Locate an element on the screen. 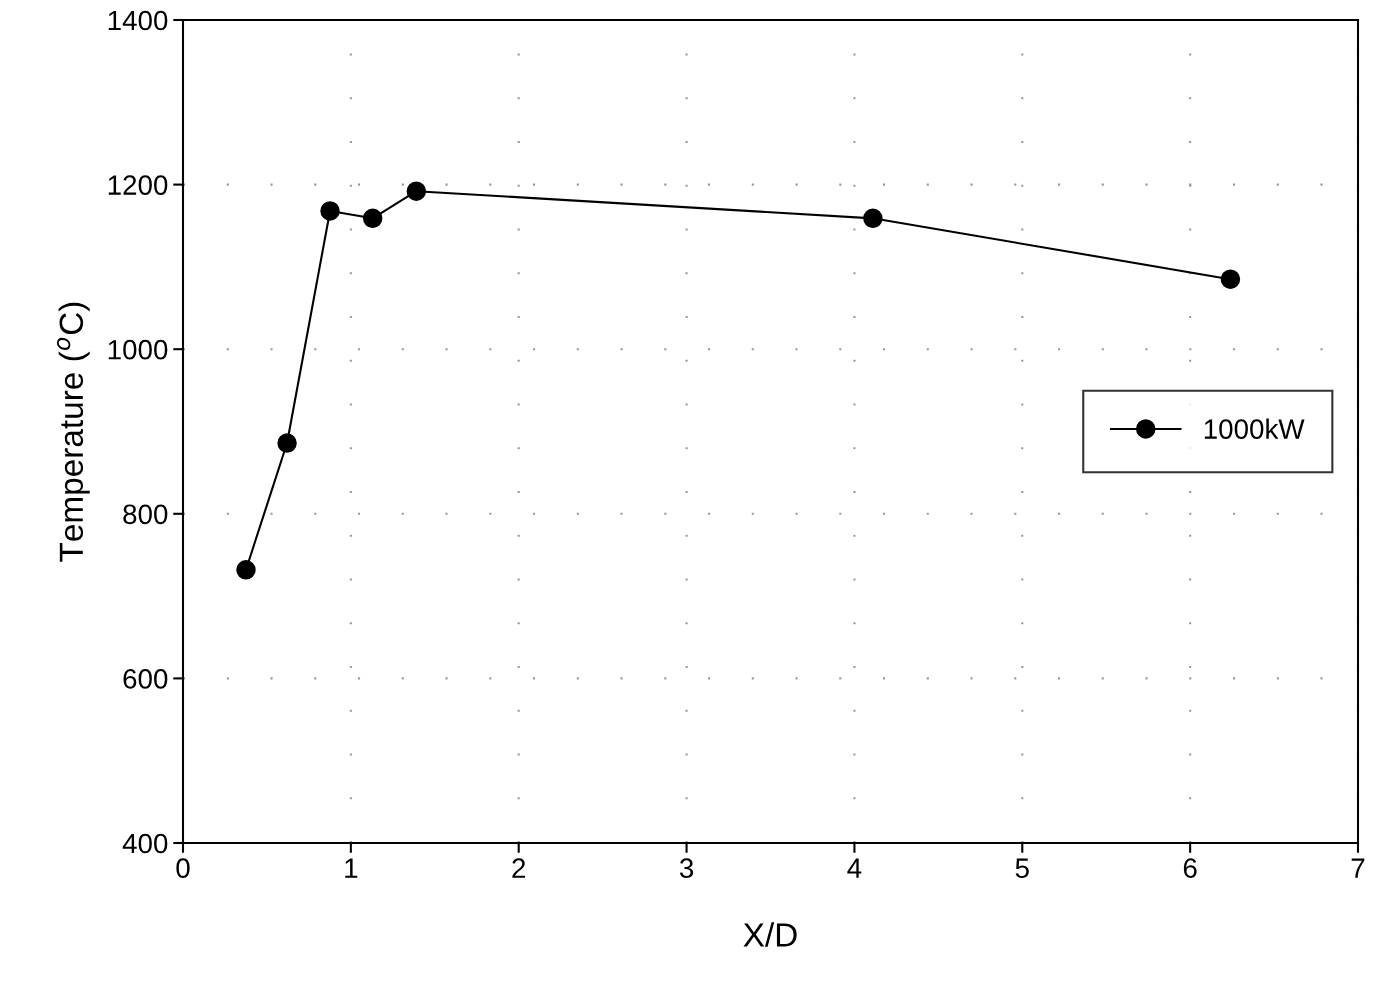 This screenshot has width=1374, height=985. legend-label: 1000kW is located at coordinates (1254, 428).